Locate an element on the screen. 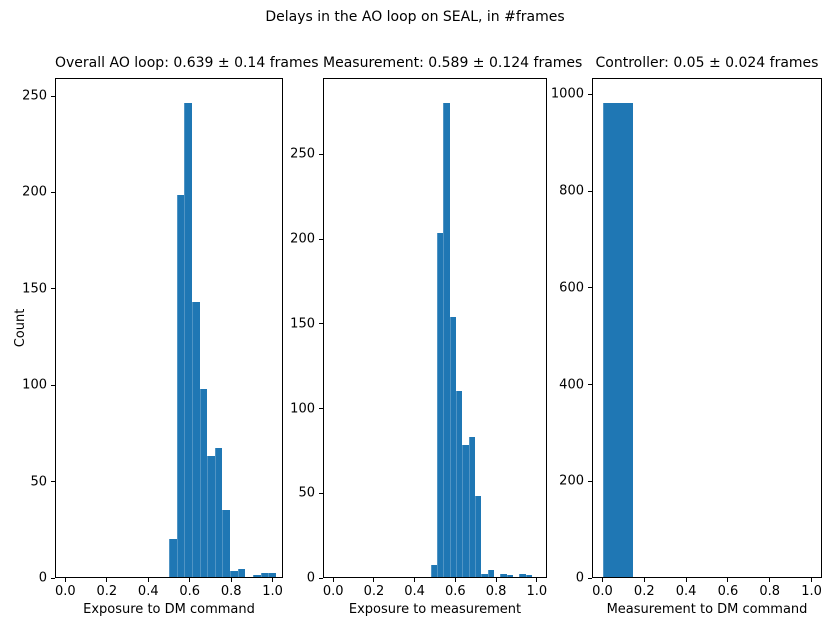 The image size is (830, 626). subplot-title: Overall AO loop: 0.639 ± 0.14 frames is located at coordinates (187, 63).